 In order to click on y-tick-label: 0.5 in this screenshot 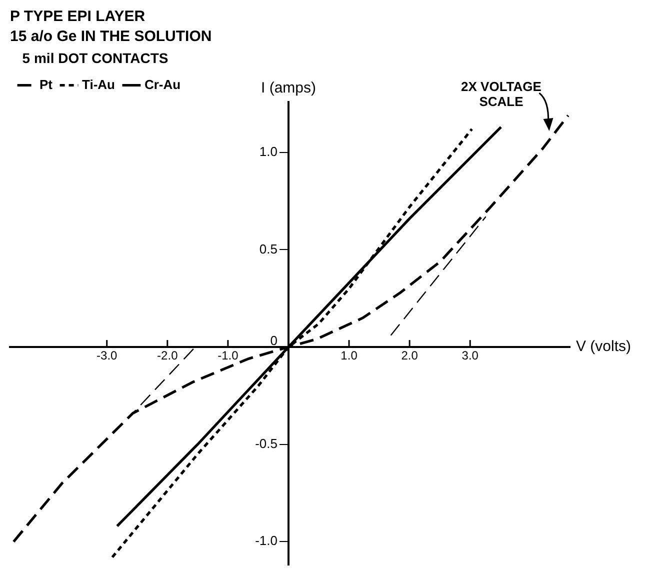, I will do `click(268, 248)`.